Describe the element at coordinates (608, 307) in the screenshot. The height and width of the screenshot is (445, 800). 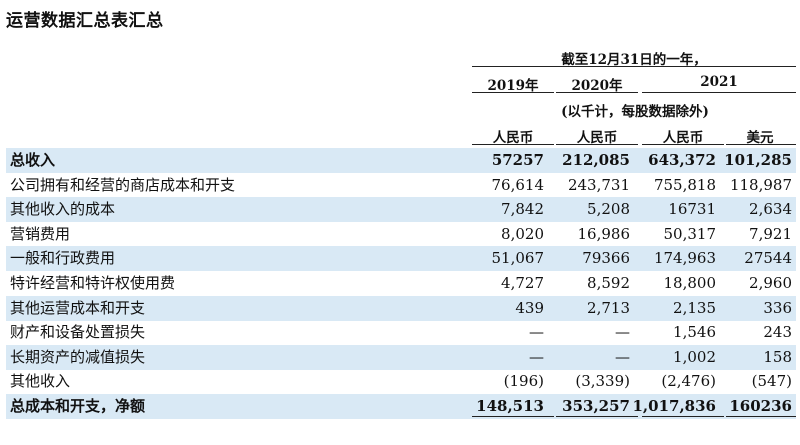
I see `value-2020: 2,713` at that location.